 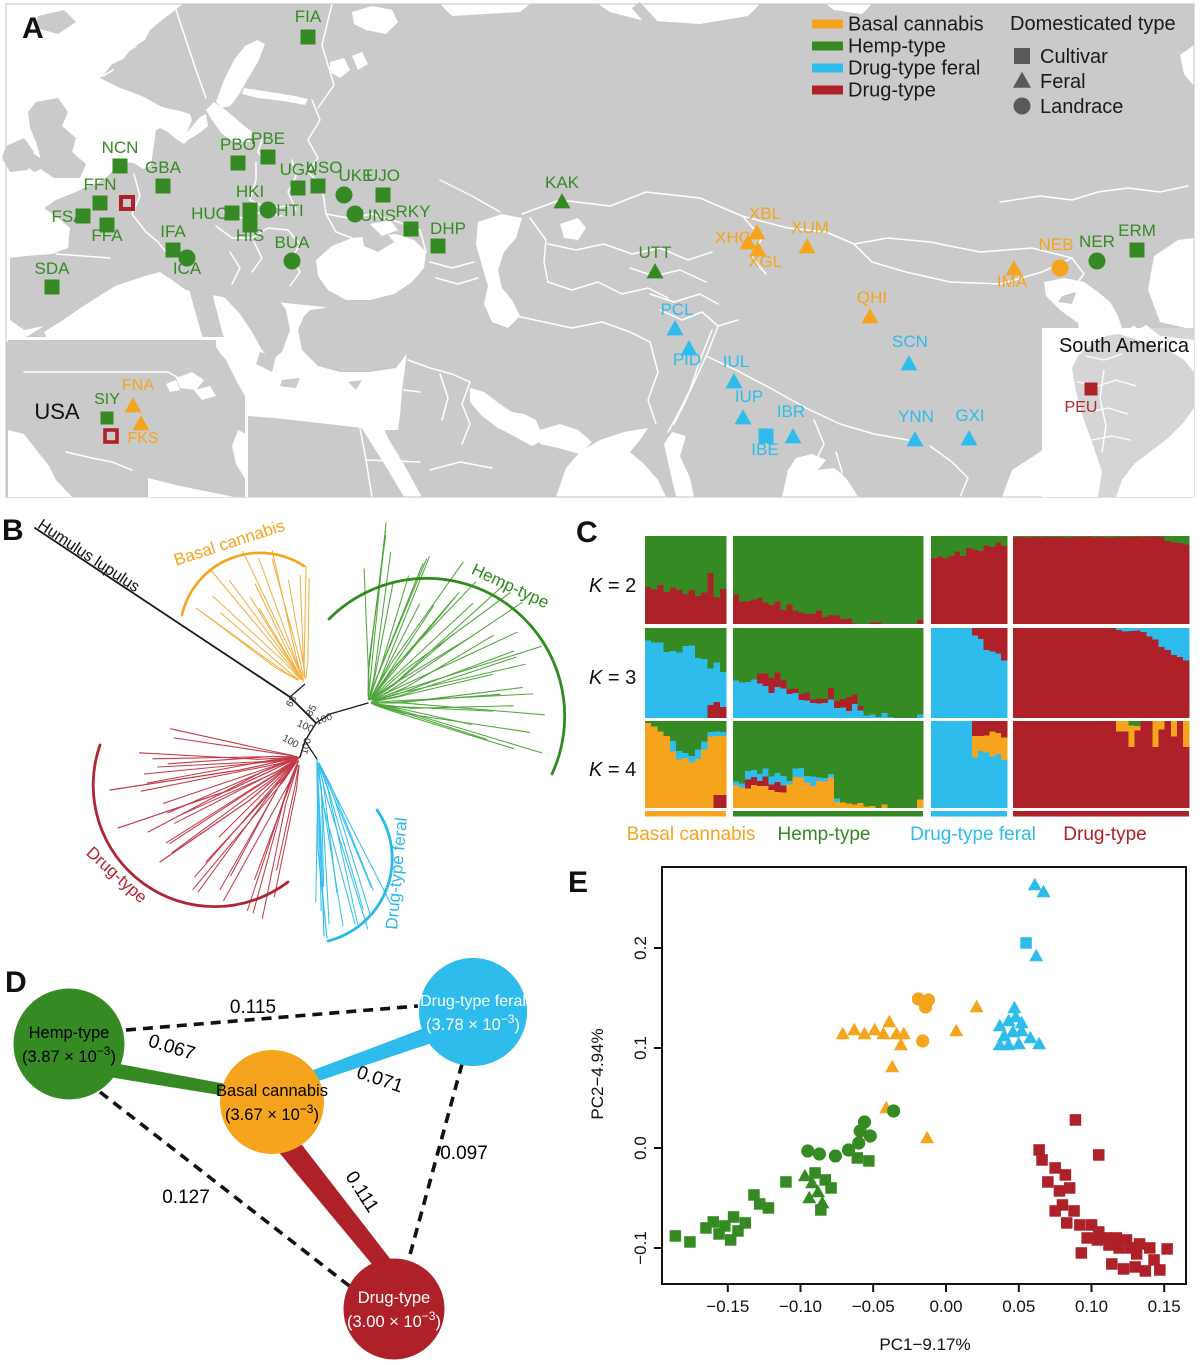 I want to click on svg-text: 0.0, so click(x=640, y=1148).